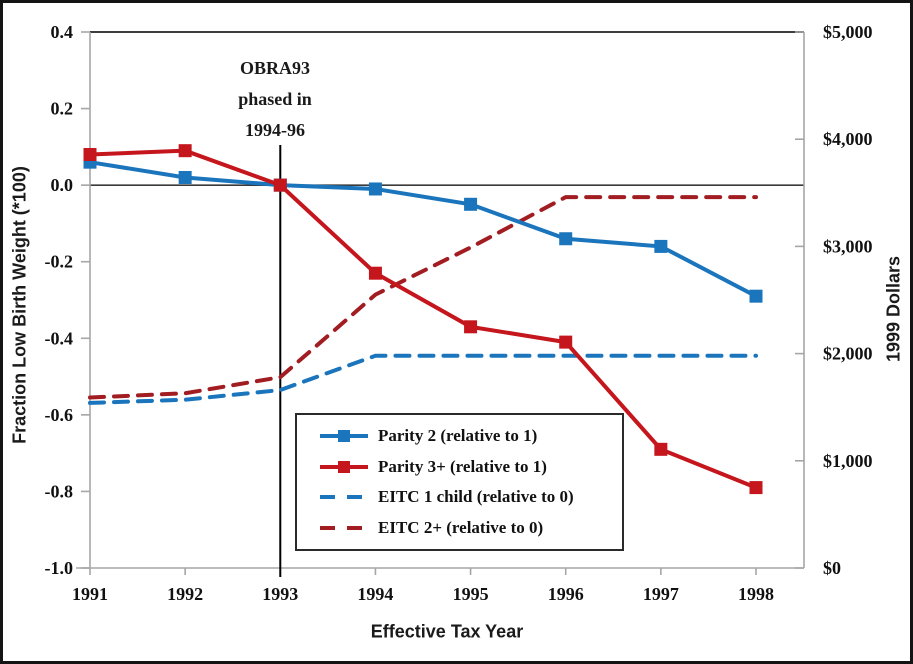 The image size is (913, 664). Describe the element at coordinates (848, 32) in the screenshot. I see `y-right-tick-label: $5,000` at that location.